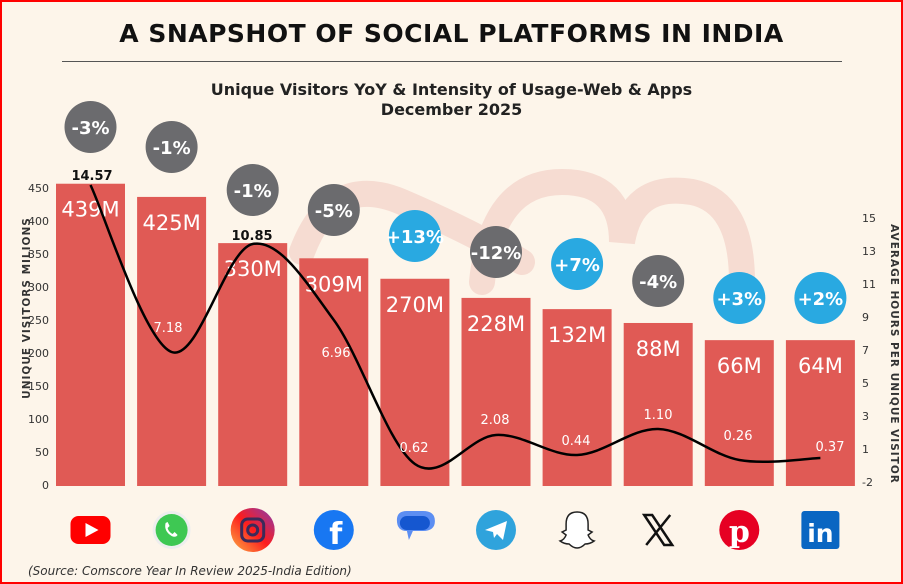 The image size is (903, 584). I want to click on y-tick-label: 400, so click(38, 221).